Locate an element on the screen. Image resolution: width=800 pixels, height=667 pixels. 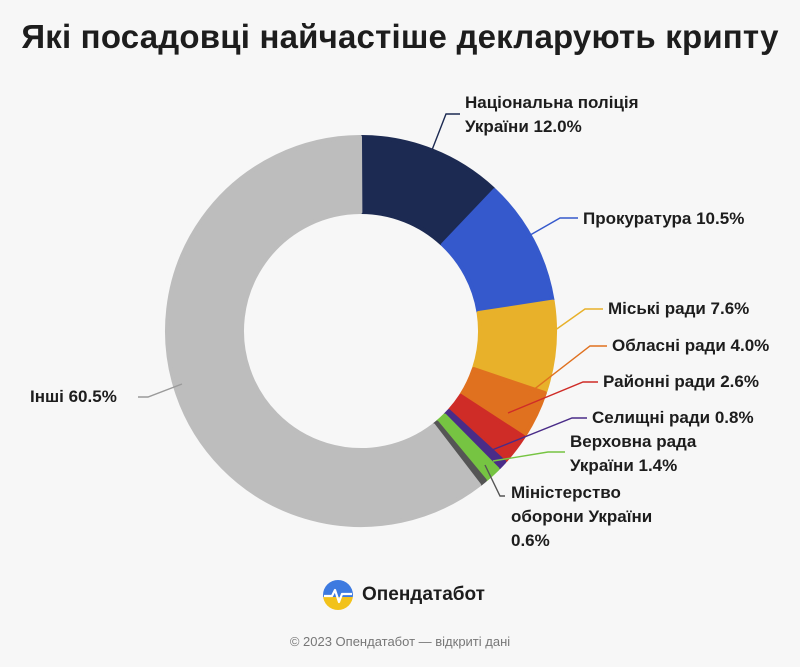
slice-label-7: Міністерство is located at coordinates (566, 492).